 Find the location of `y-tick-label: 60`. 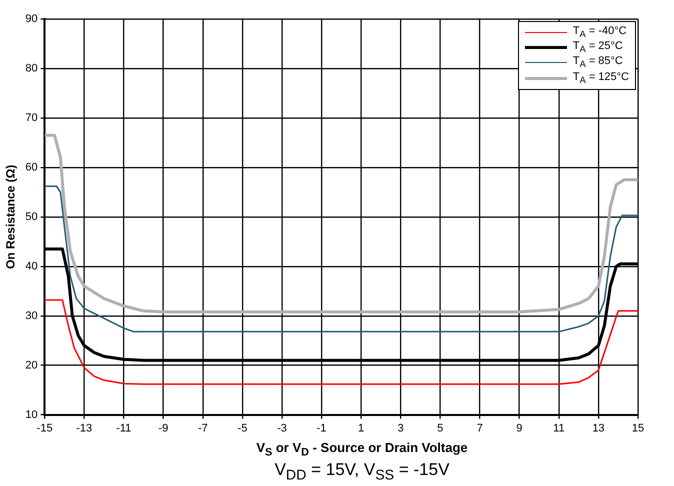

y-tick-label: 60 is located at coordinates (31, 167).